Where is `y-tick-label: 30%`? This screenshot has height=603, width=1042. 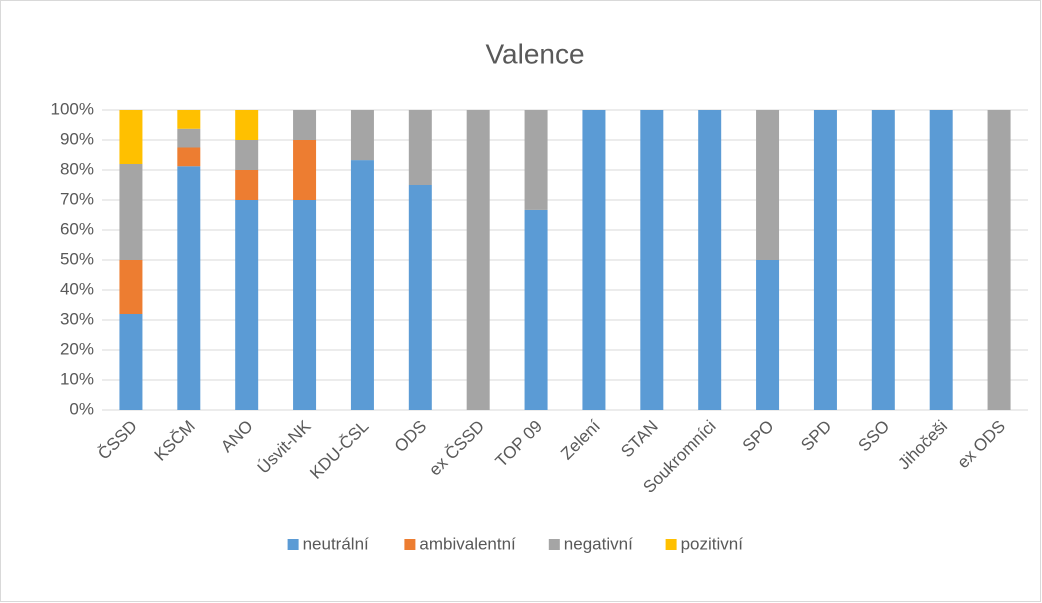 y-tick-label: 30% is located at coordinates (77, 318).